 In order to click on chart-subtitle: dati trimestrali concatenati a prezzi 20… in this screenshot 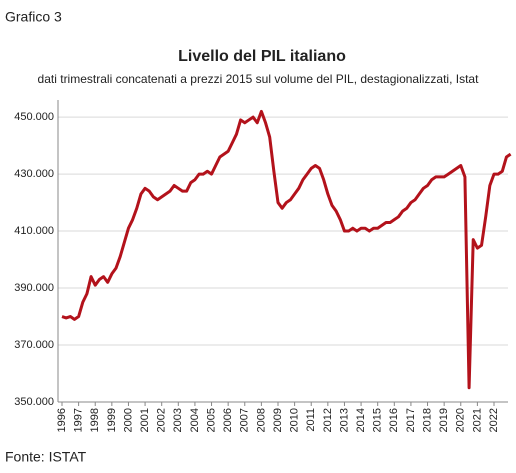, I will do `click(259, 79)`.